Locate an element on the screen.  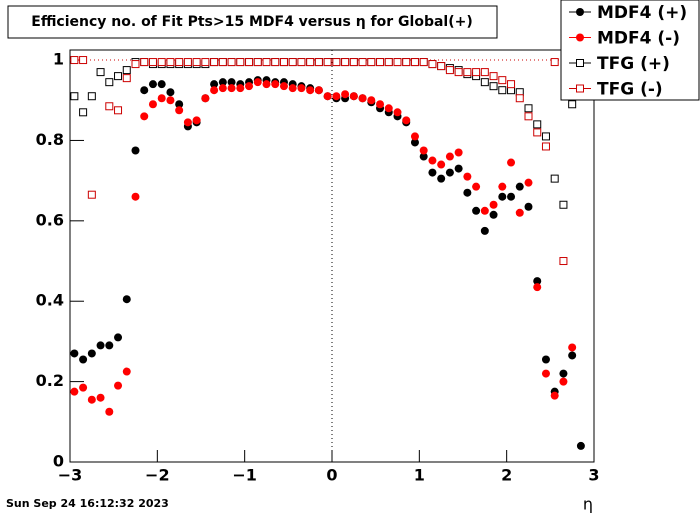
y-tick-label: 0.8 is located at coordinates (50, 139).